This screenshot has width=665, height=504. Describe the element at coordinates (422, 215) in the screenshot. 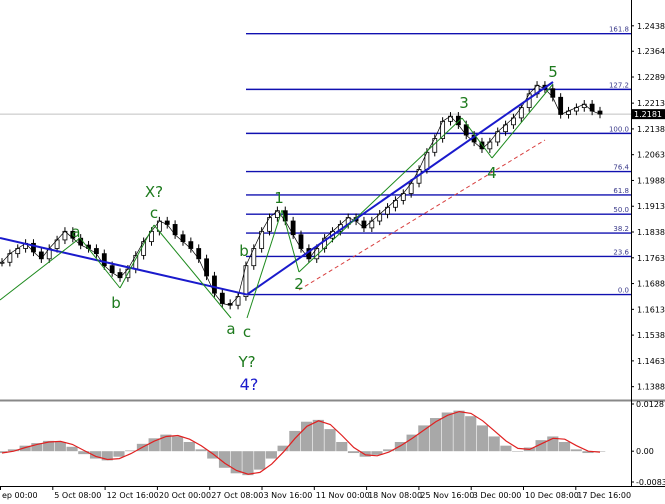

I see `channel-red-dashed` at that location.